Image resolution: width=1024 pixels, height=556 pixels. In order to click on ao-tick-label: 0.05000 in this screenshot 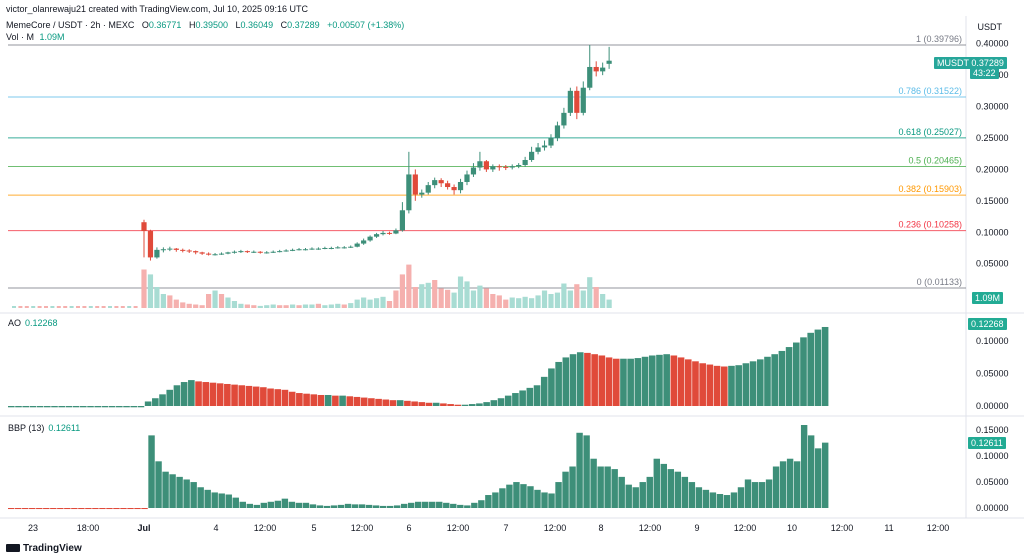, I will do `click(992, 374)`.